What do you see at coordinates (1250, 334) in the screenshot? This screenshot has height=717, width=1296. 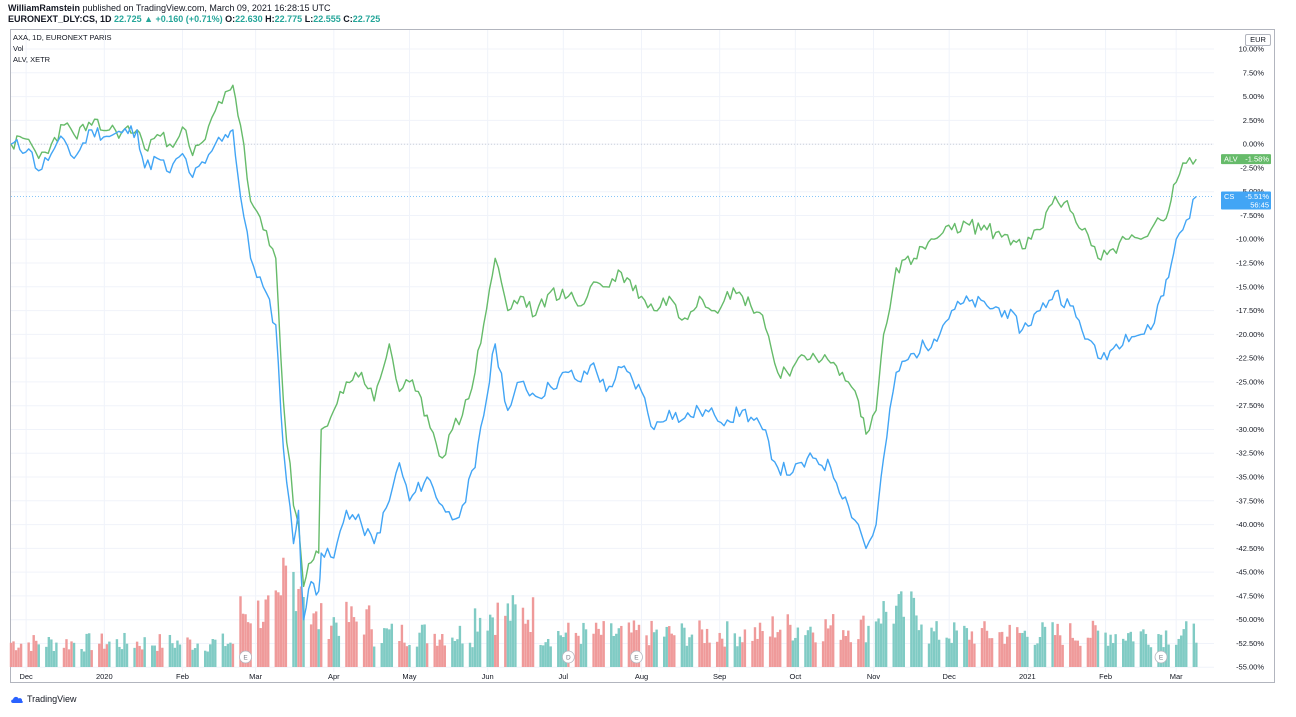 I see `y-tick-label: -20.00%` at bounding box center [1250, 334].